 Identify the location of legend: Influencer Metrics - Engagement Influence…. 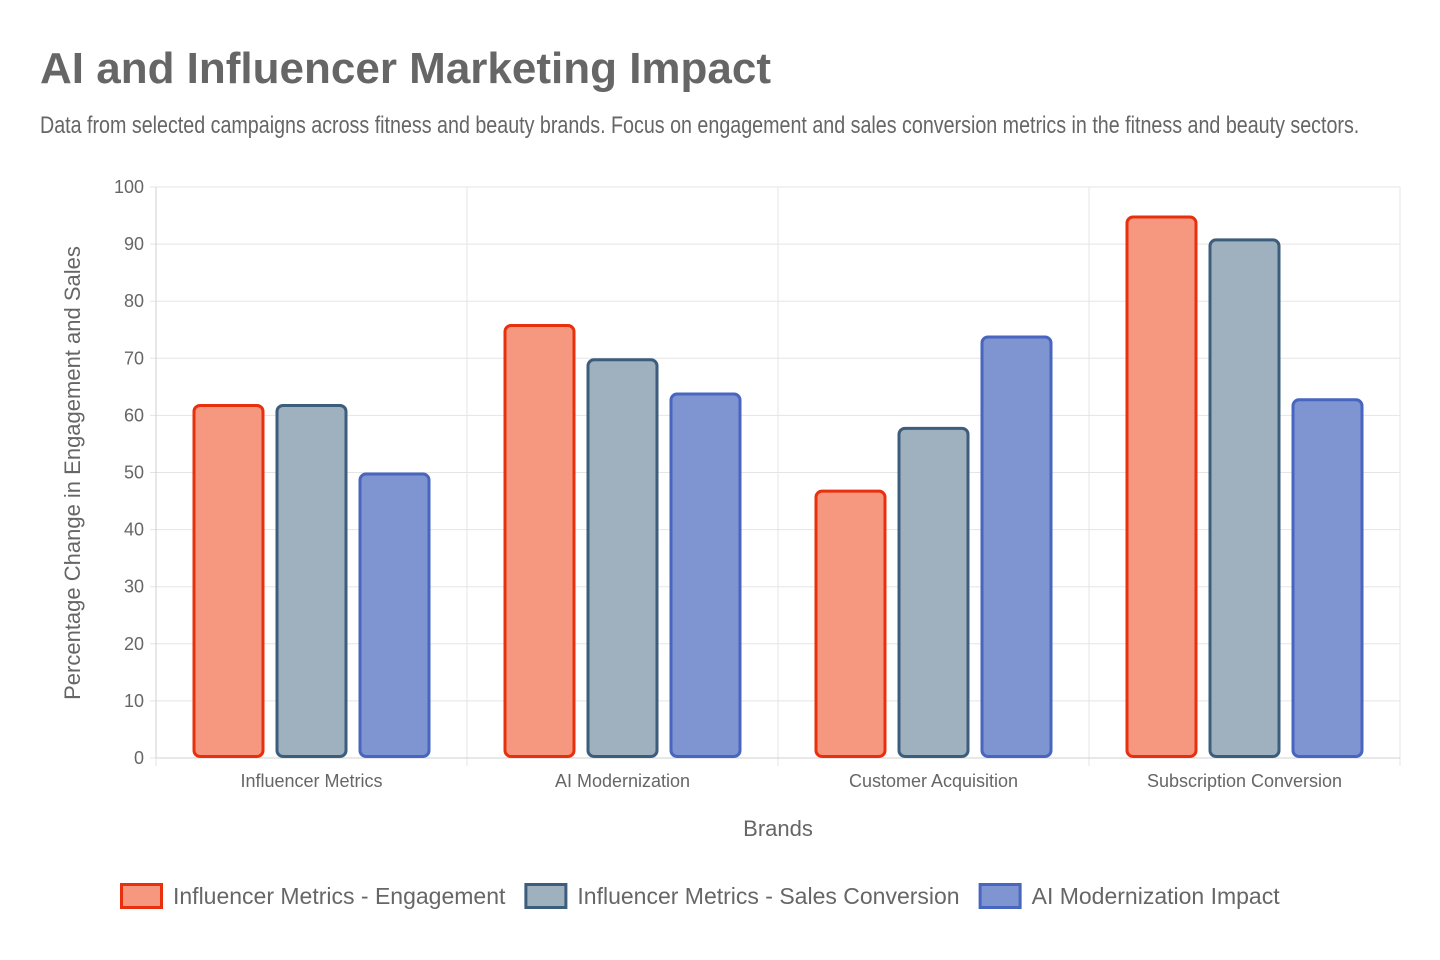
(700, 896).